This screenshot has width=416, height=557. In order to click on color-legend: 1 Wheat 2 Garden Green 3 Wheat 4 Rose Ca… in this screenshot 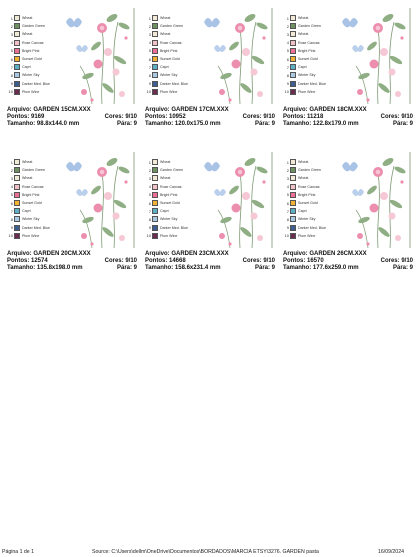, I will do `click(313, 199)`.